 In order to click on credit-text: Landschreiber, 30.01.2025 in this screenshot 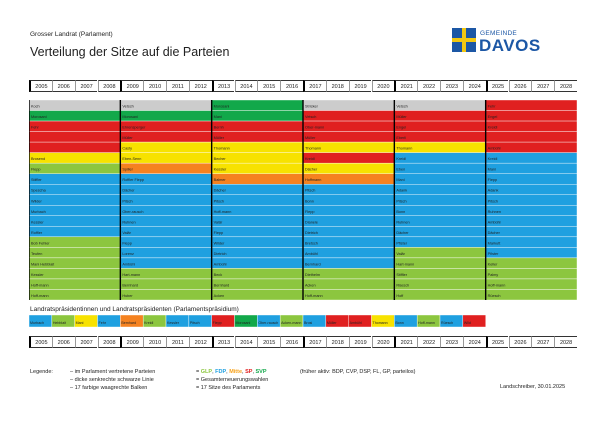, I will do `click(533, 387)`.